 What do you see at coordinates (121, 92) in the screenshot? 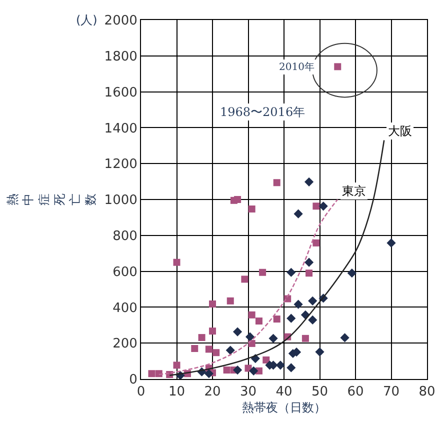
I see `y-tick-label: 1600` at bounding box center [121, 92].